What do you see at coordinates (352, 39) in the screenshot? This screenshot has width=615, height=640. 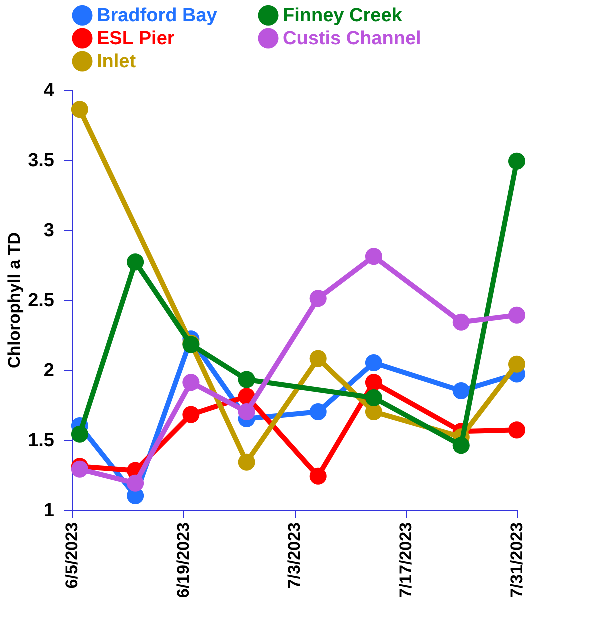 I see `legend-label: Custis Channel` at bounding box center [352, 39].